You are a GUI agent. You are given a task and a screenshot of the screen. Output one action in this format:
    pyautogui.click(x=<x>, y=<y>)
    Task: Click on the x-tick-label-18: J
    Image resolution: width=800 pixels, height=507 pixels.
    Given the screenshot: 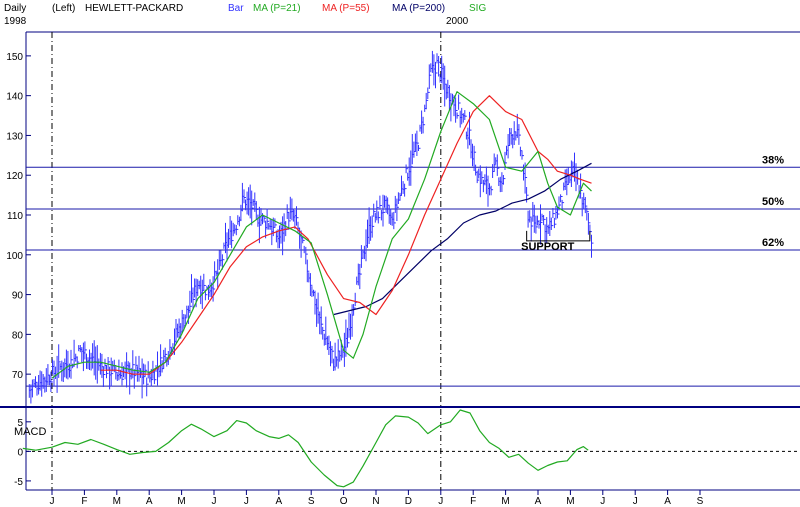 What is the action you would take?
    pyautogui.click(x=635, y=501)
    